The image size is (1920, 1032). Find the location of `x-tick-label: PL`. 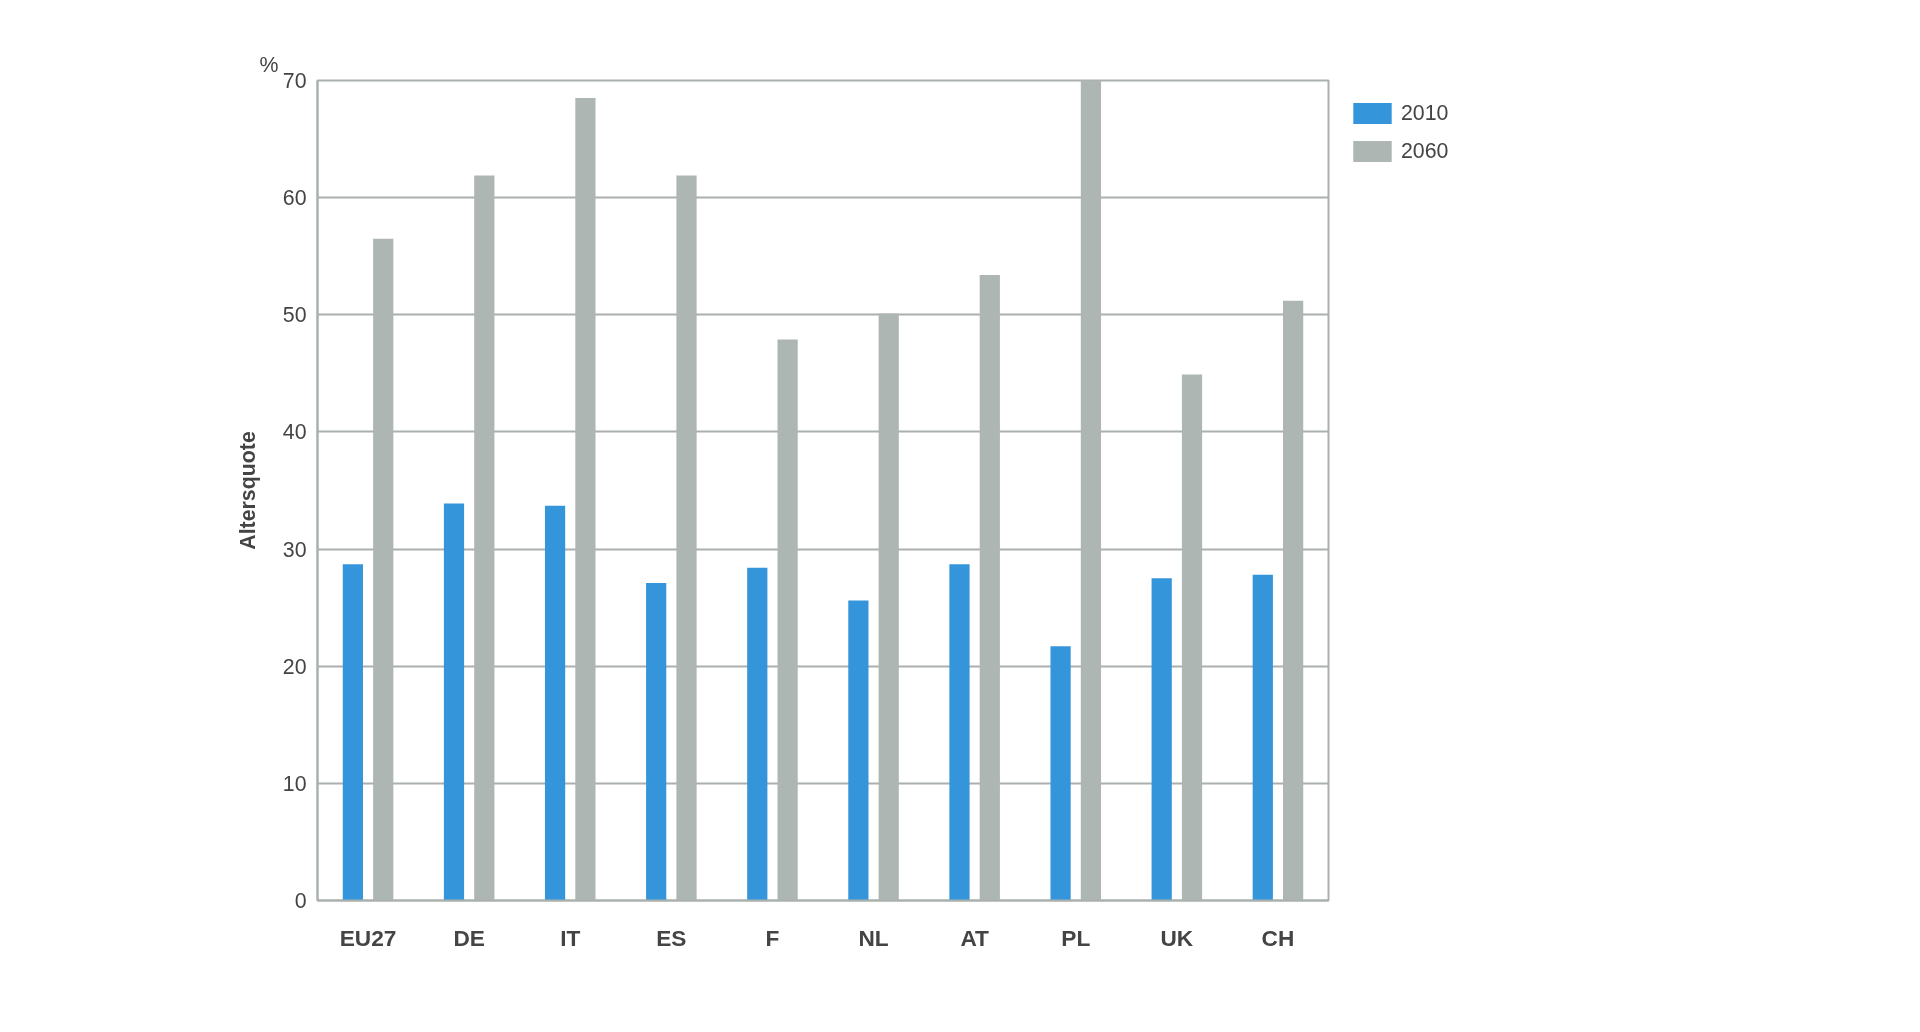

x-tick-label: PL is located at coordinates (1076, 937).